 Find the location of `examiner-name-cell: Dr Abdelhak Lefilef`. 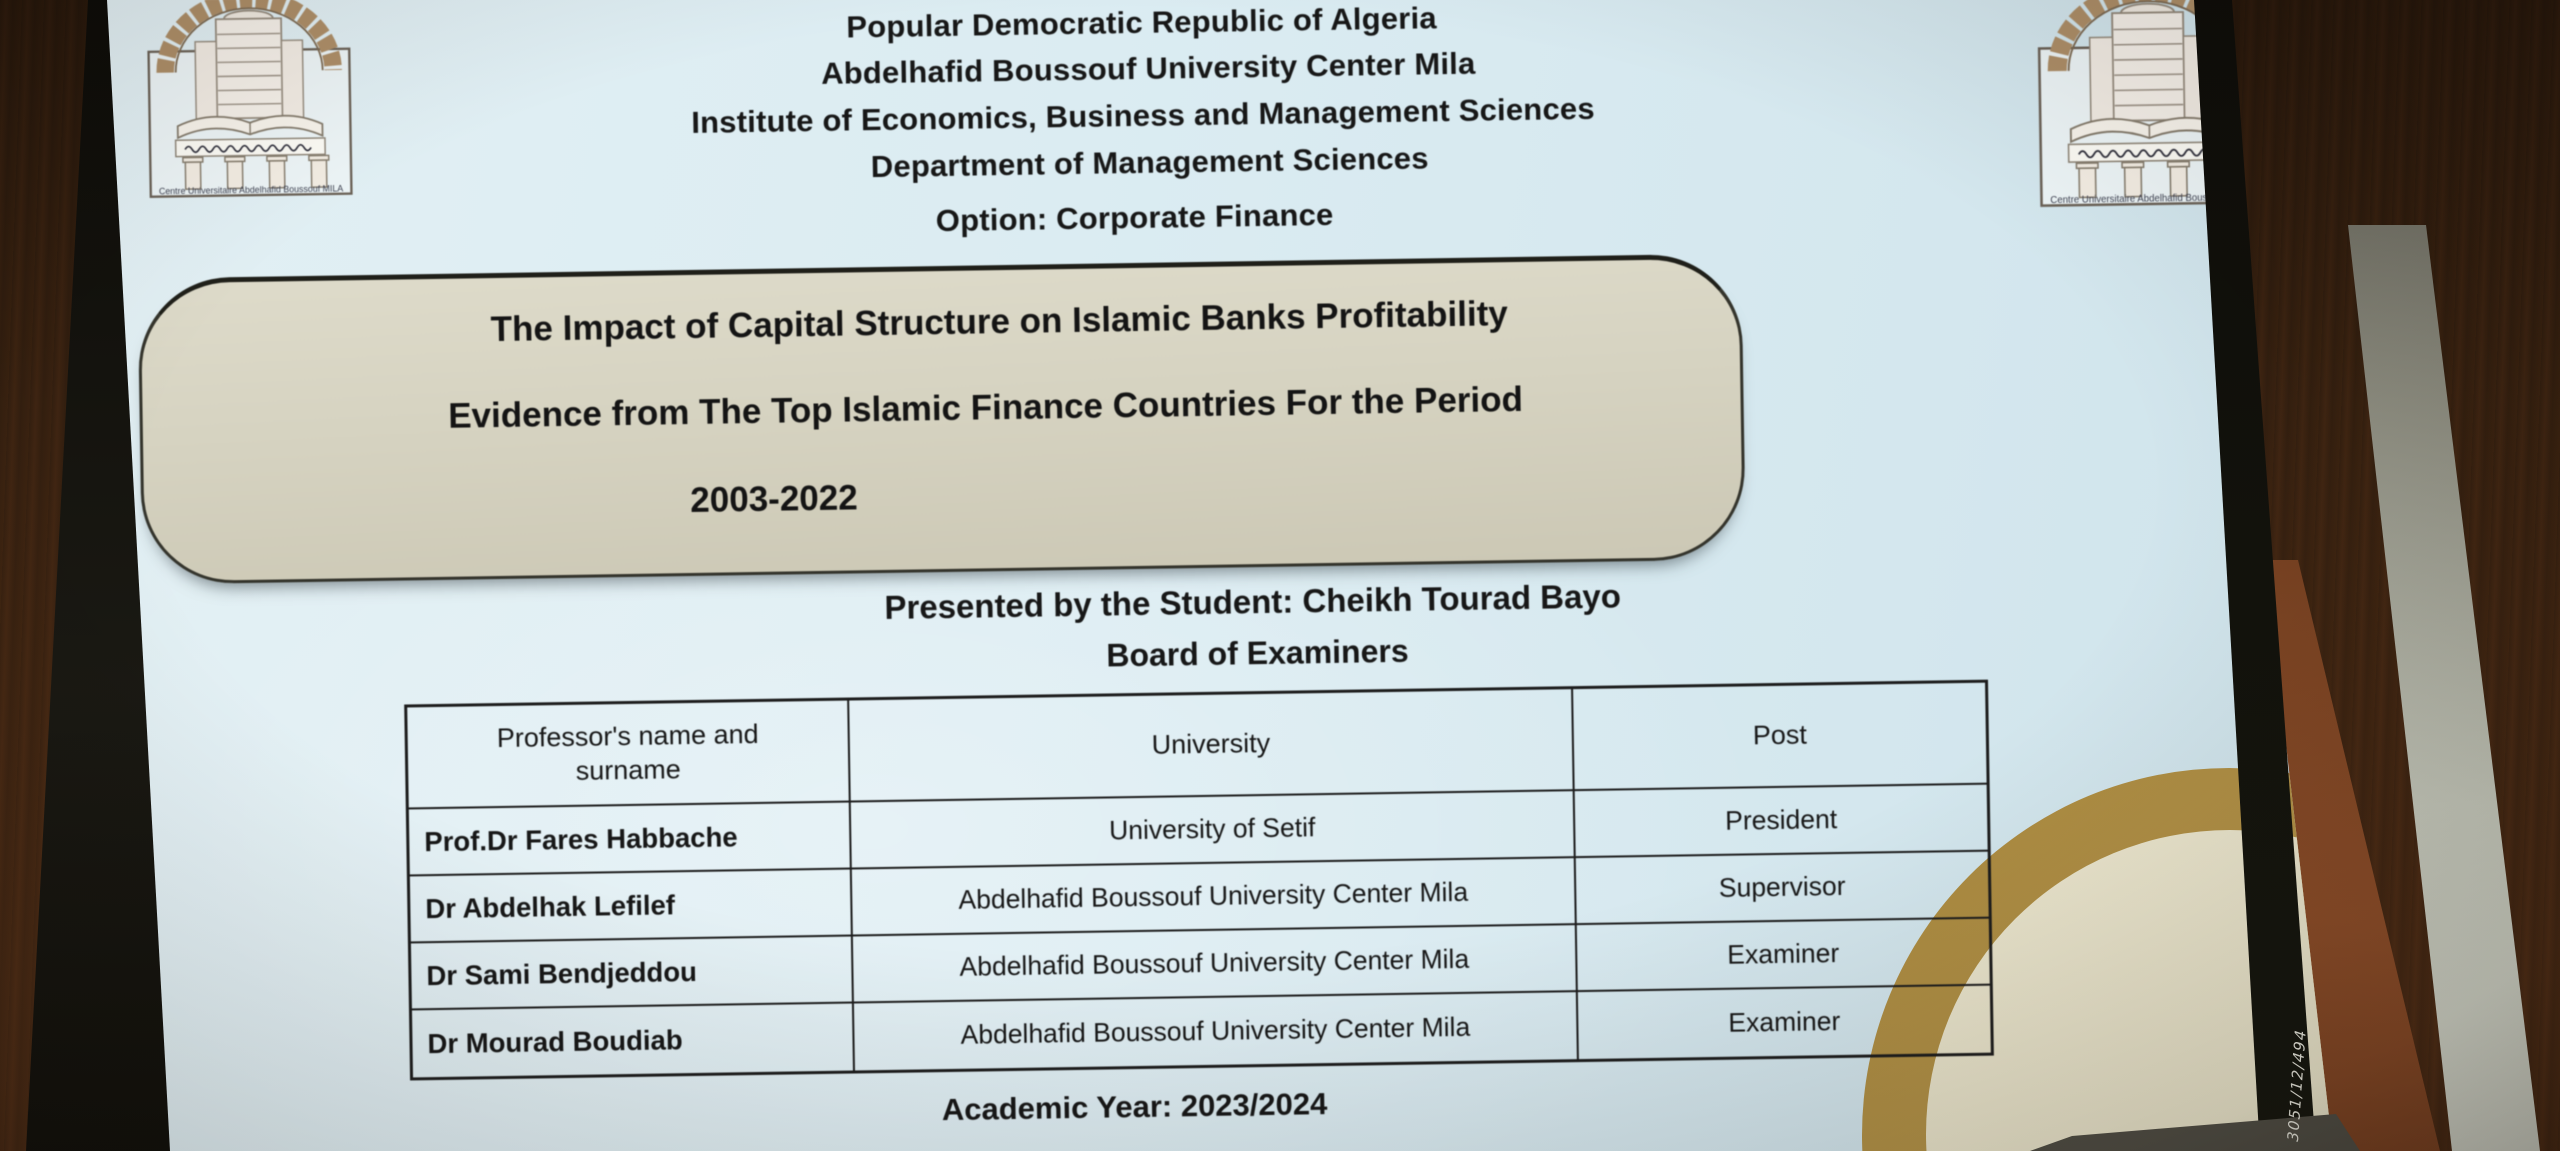

examiner-name-cell: Dr Abdelhak Lefilef is located at coordinates (631, 906).